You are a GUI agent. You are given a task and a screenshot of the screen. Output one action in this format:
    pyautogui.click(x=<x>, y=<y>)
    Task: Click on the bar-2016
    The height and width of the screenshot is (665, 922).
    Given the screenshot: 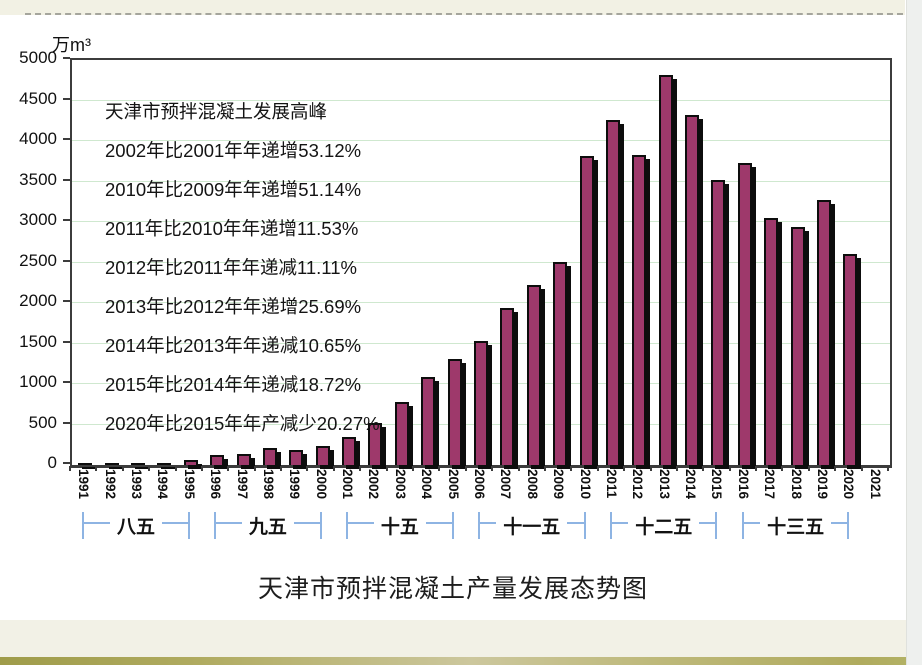 What is the action you would take?
    pyautogui.click(x=744, y=313)
    